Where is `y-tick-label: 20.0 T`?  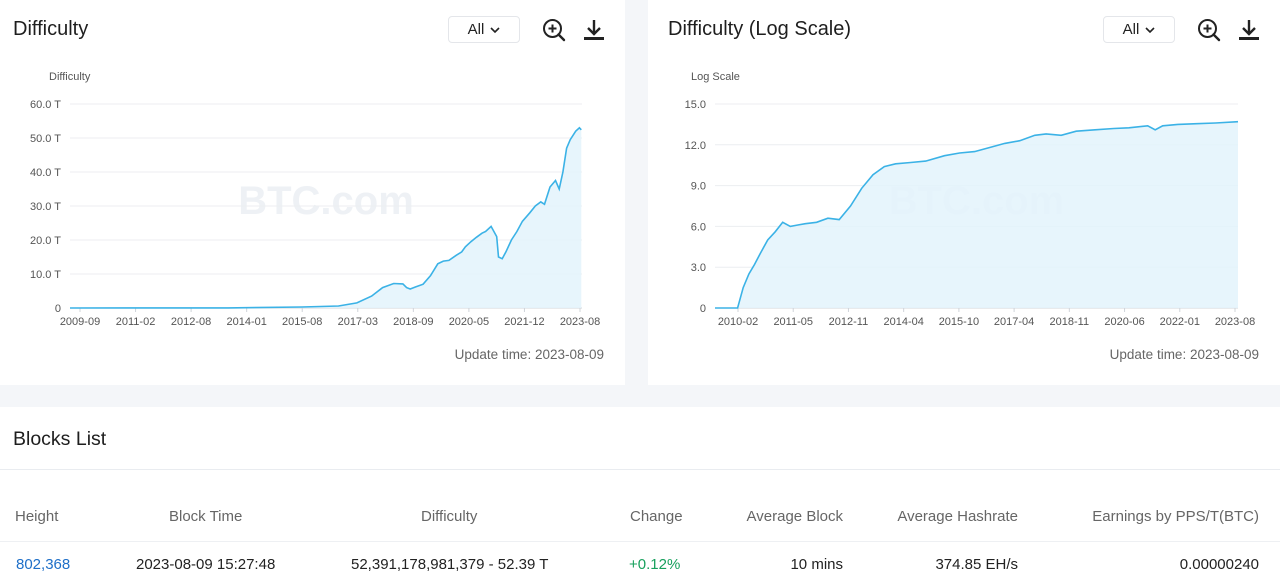
y-tick-label: 20.0 T is located at coordinates (45, 241).